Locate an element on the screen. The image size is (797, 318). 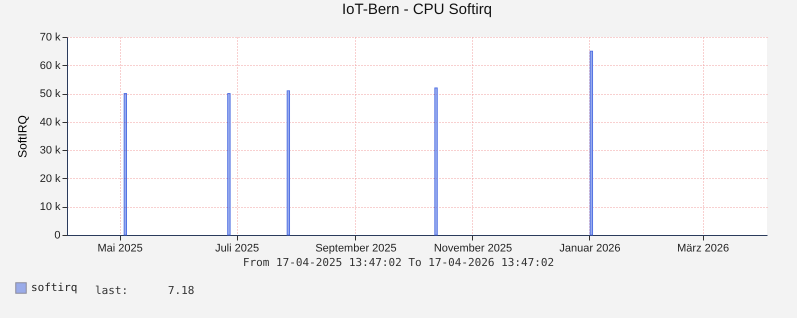
x-tick-label: März 2026 is located at coordinates (703, 248).